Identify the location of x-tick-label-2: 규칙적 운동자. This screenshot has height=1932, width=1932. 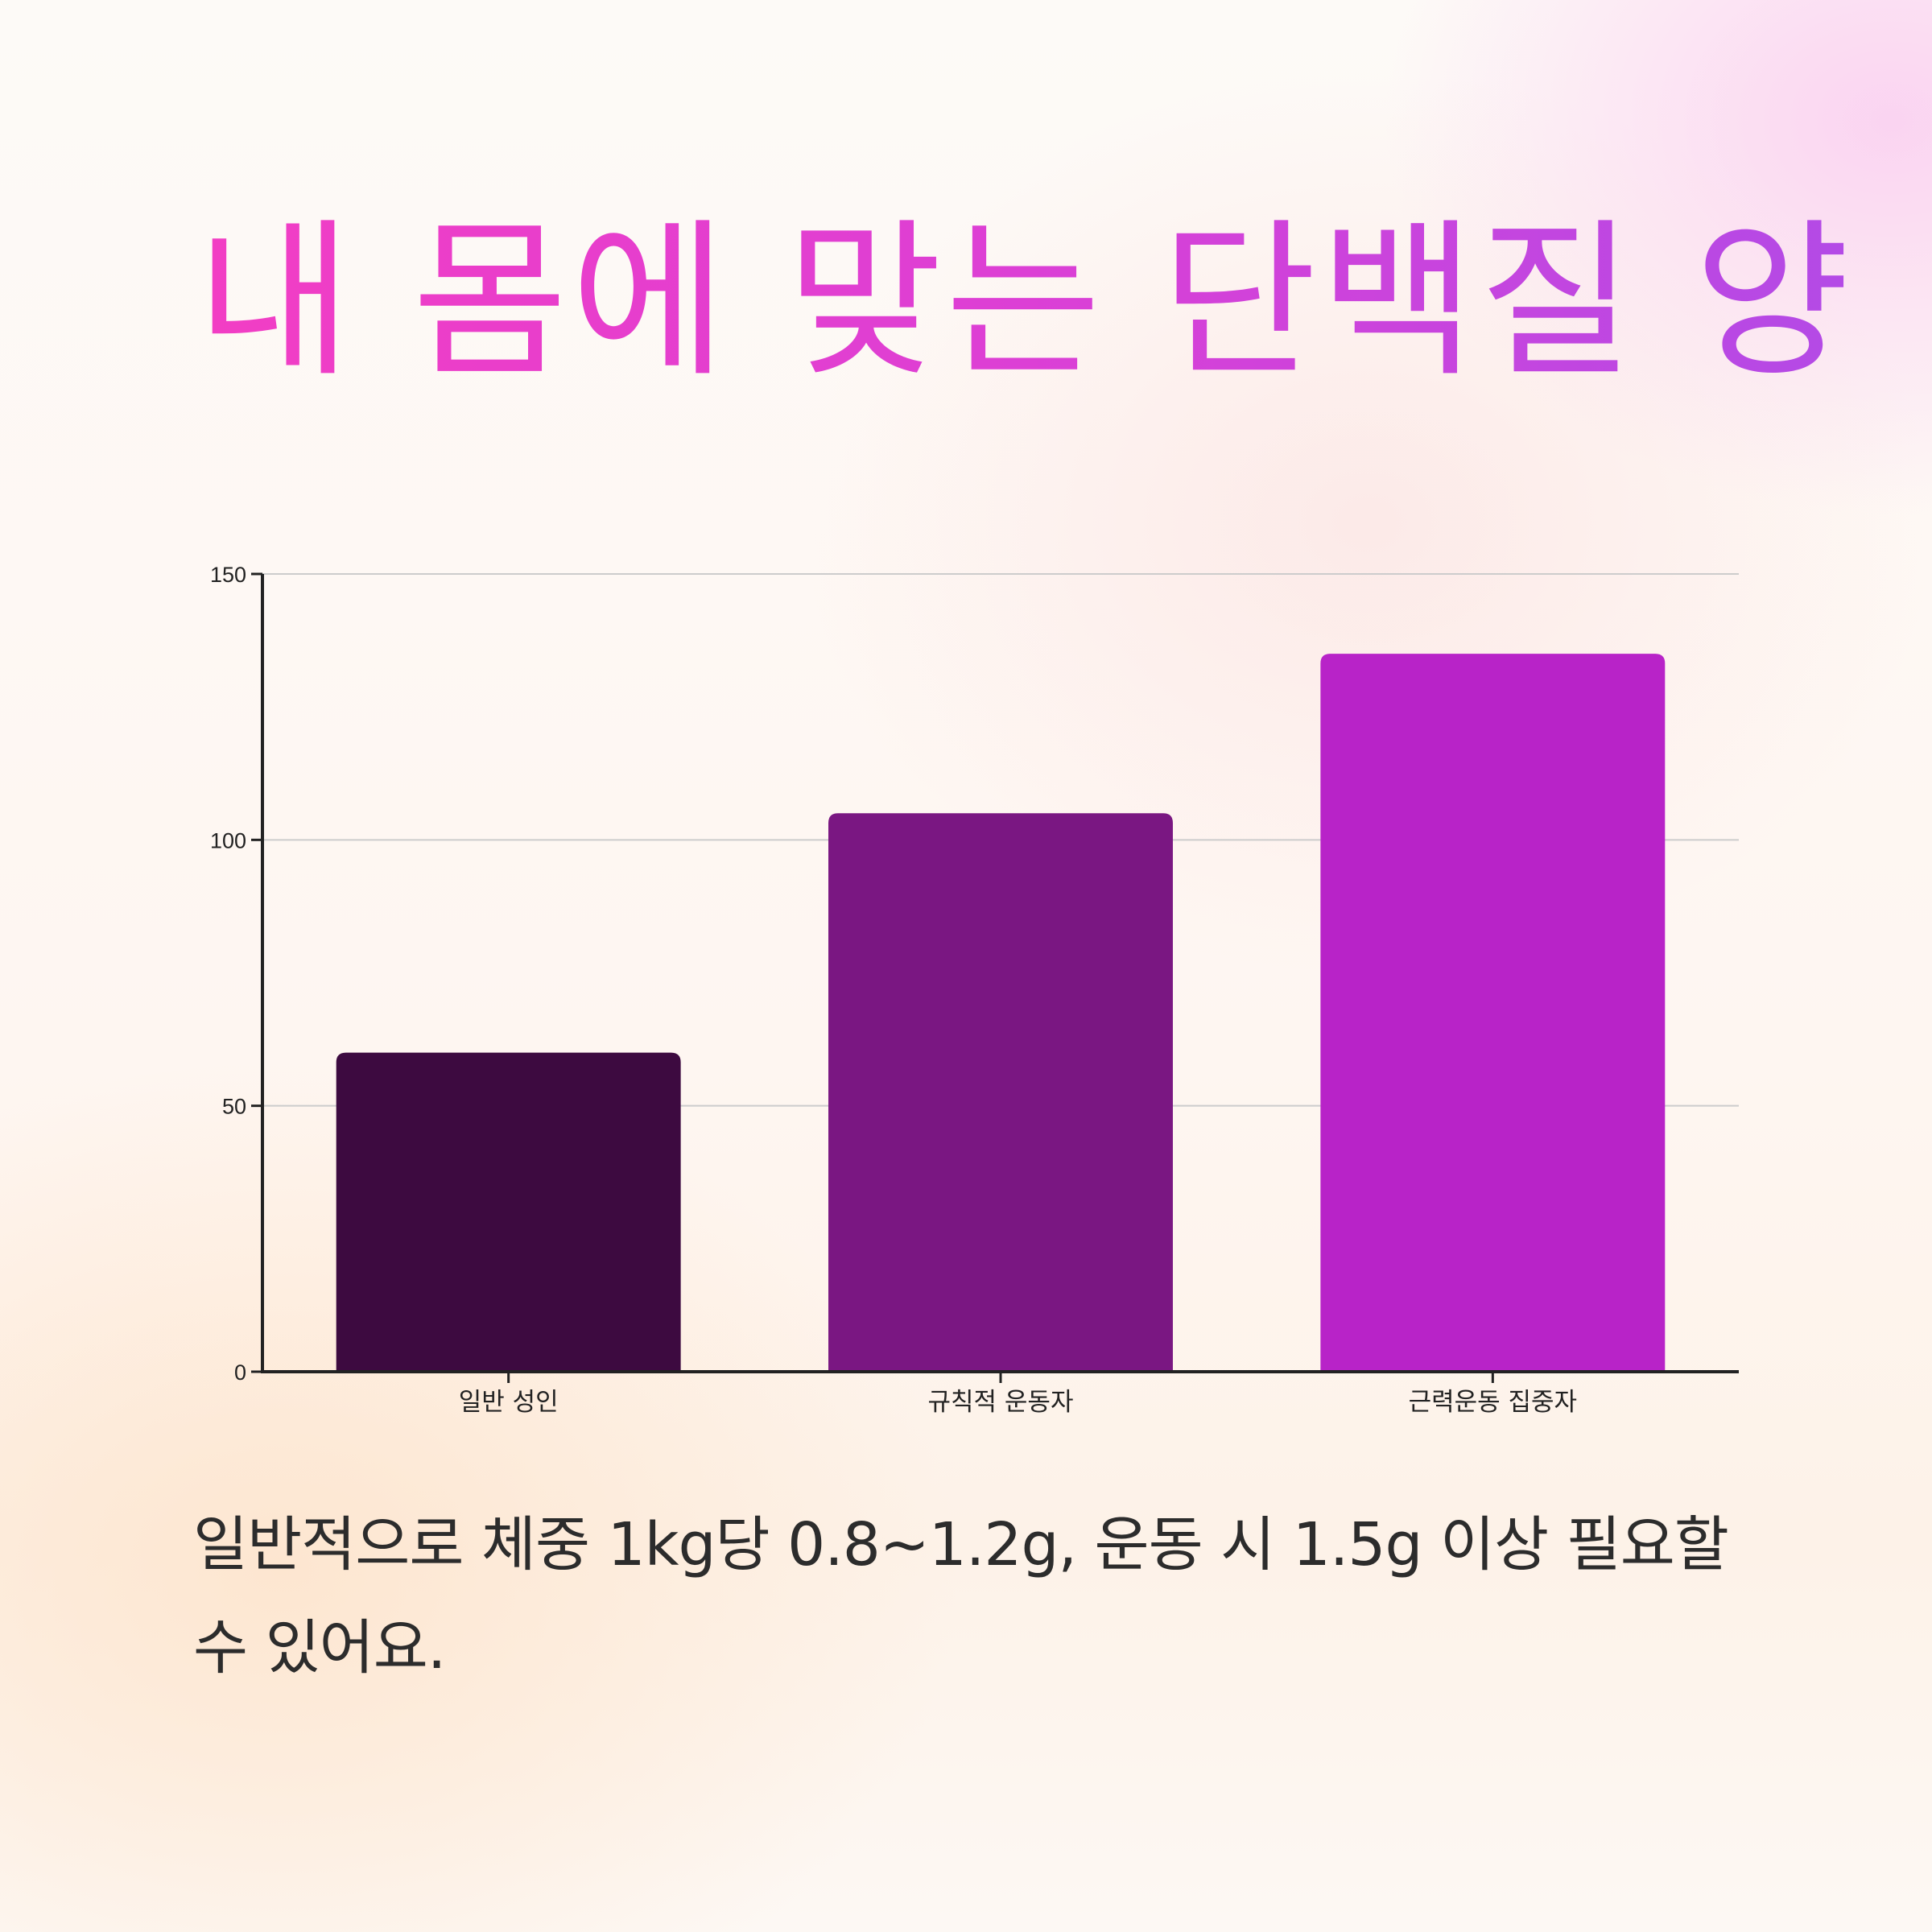
(1001, 1402).